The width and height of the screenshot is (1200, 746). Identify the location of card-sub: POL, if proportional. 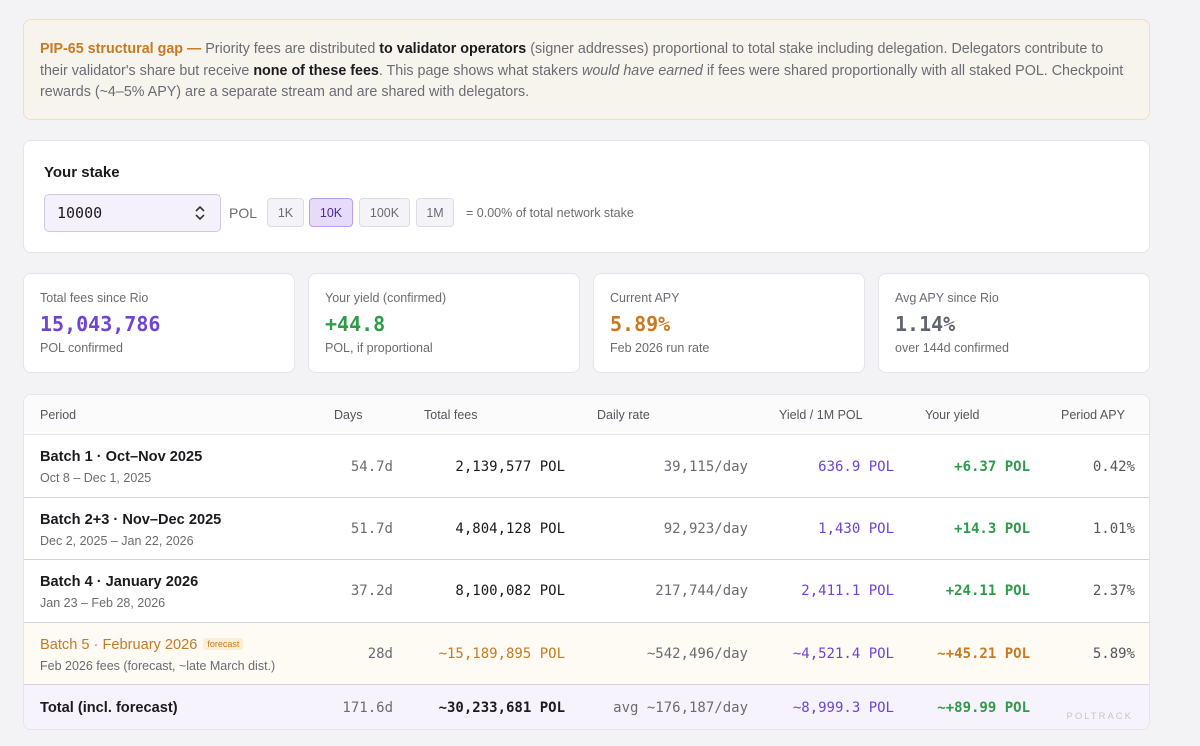
(379, 348).